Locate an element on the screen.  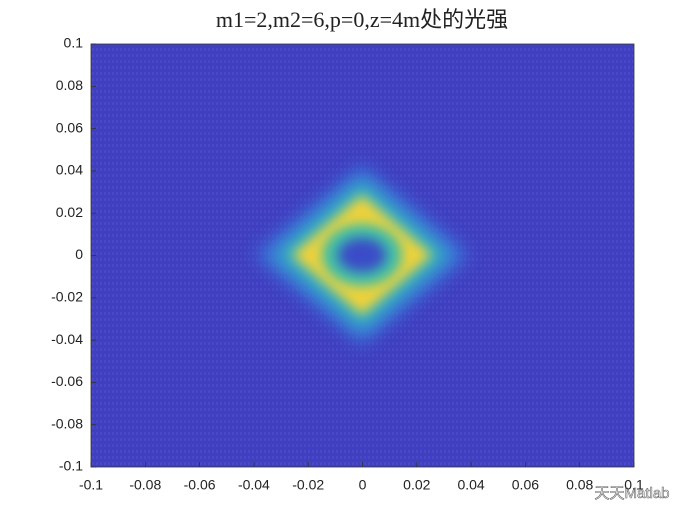
x-tick-label: 0 is located at coordinates (363, 485).